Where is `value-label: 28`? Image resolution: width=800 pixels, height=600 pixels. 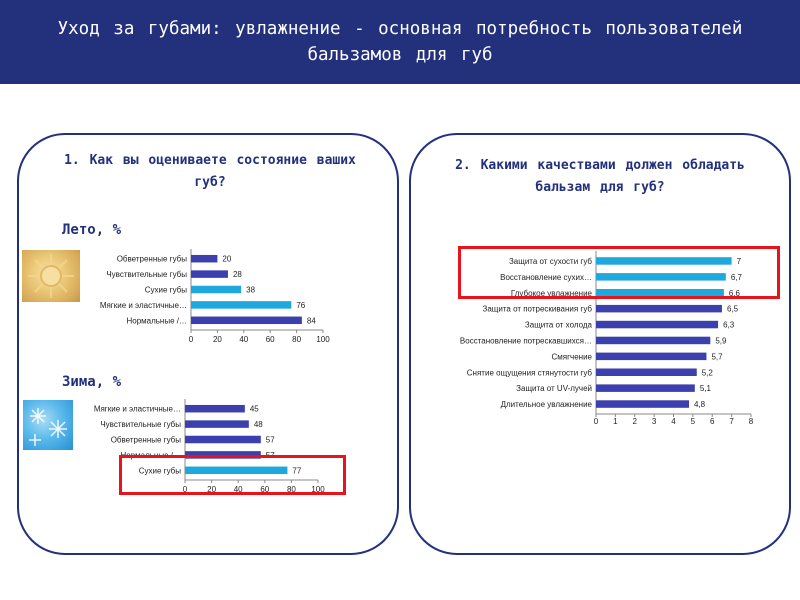
value-label: 28 is located at coordinates (237, 274).